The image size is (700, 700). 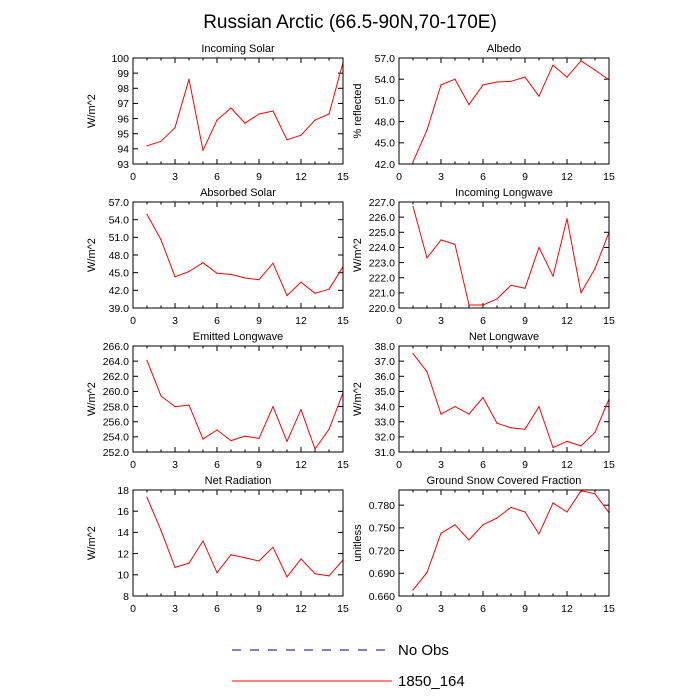 What do you see at coordinates (382, 203) in the screenshot?
I see `y-tick-label: 227.0` at bounding box center [382, 203].